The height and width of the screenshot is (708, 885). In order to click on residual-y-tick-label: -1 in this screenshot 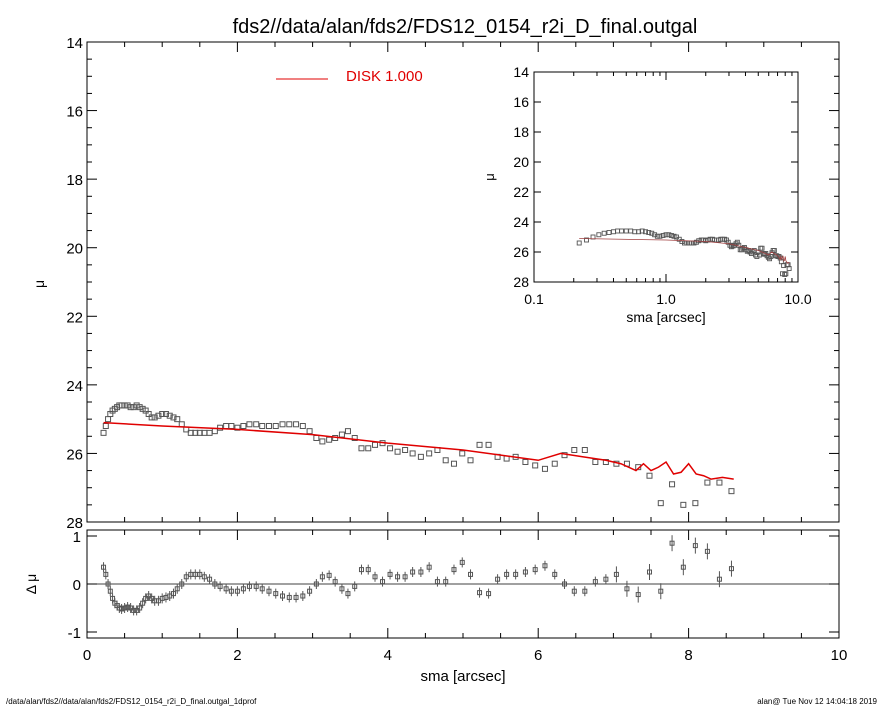, I will do `click(74, 633)`.